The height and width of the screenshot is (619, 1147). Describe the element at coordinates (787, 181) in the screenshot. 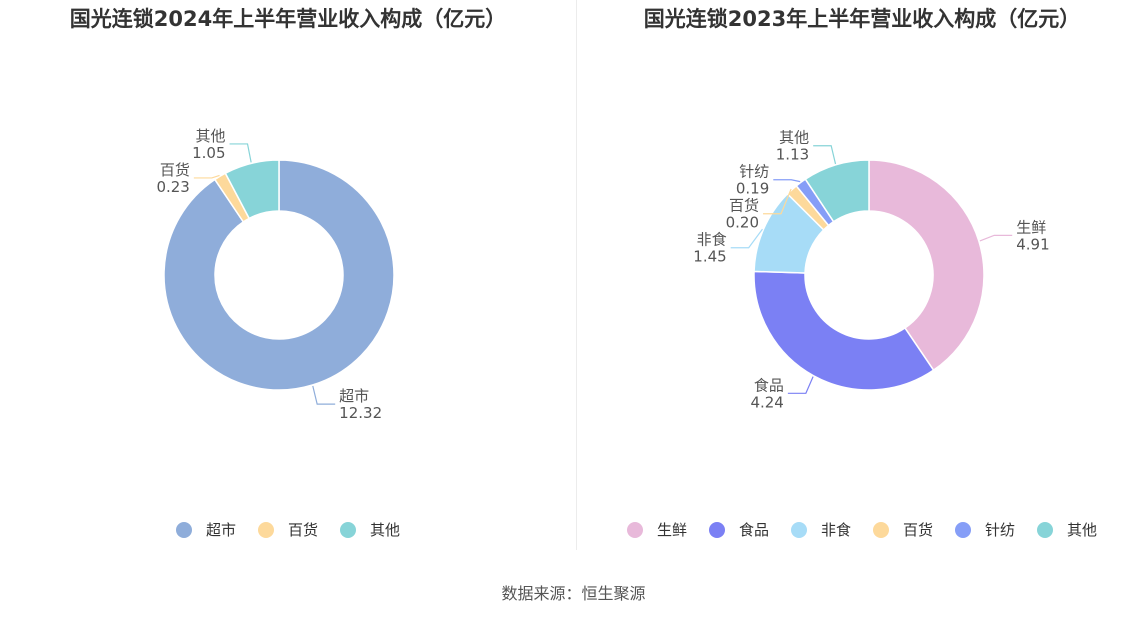

I see `label-line-针纺` at that location.